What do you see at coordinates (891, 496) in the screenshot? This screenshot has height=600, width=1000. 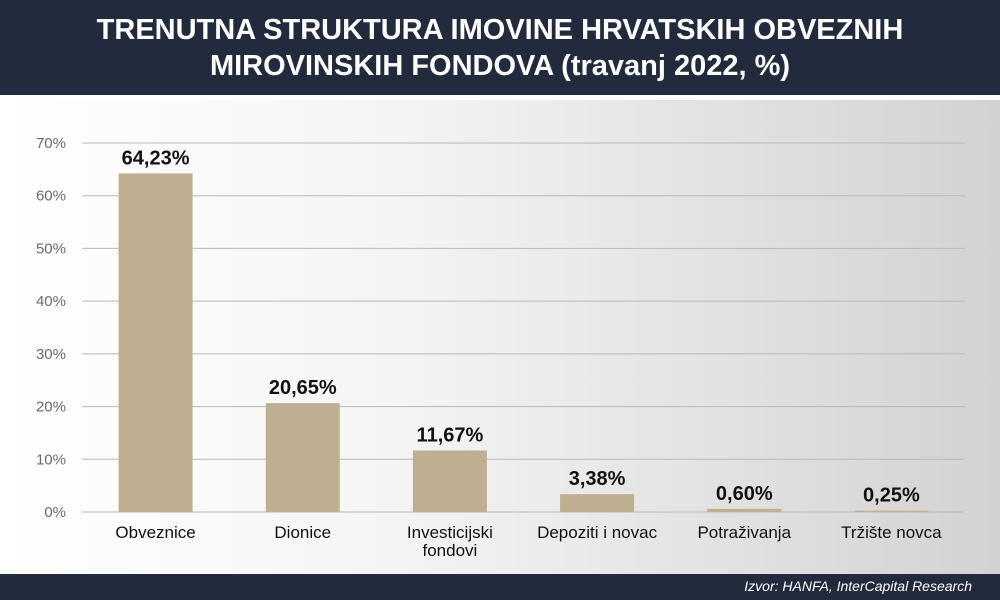 I see `bar-value-label: 0,25%` at bounding box center [891, 496].